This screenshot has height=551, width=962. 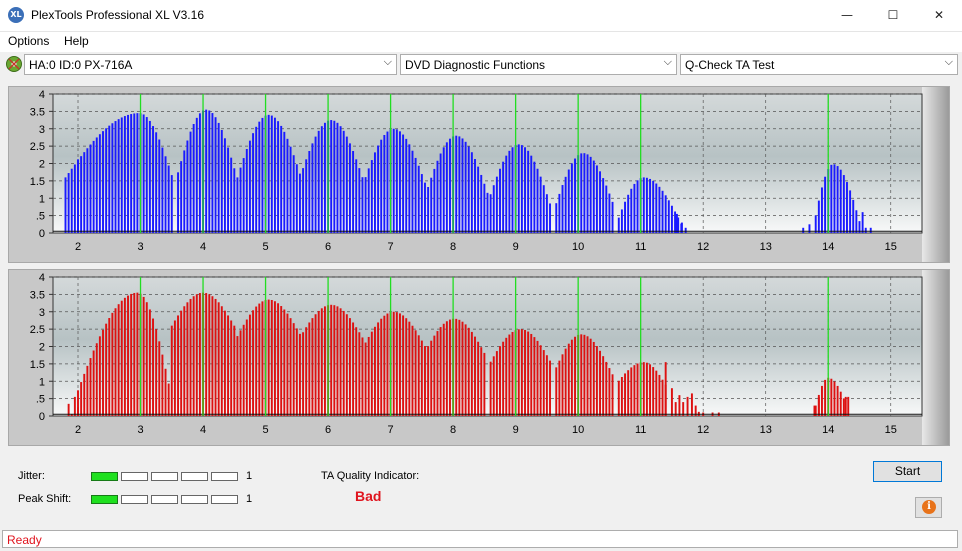 I want to click on info-button: i, so click(x=928, y=507).